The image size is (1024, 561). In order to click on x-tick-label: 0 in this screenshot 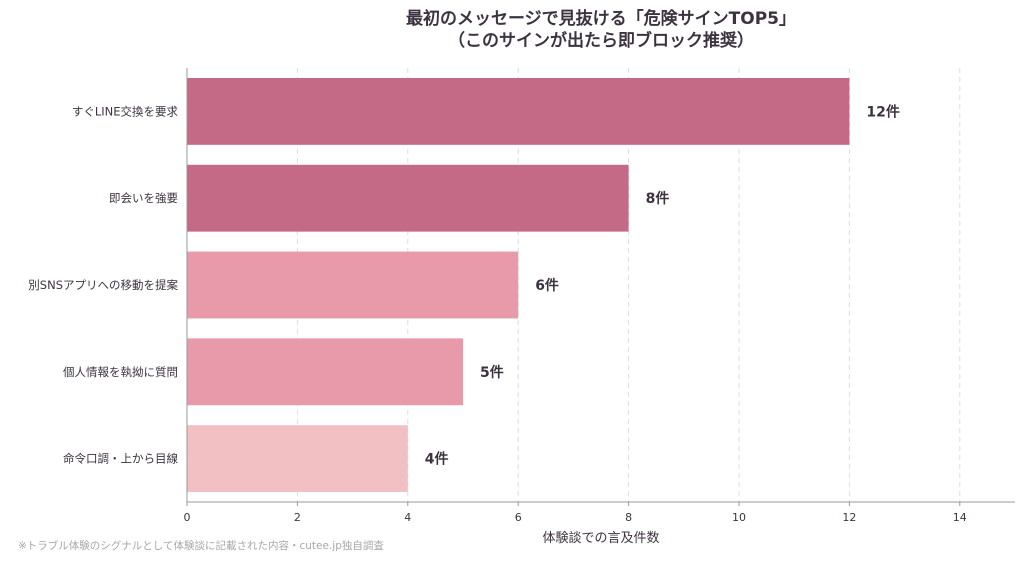, I will do `click(187, 517)`.